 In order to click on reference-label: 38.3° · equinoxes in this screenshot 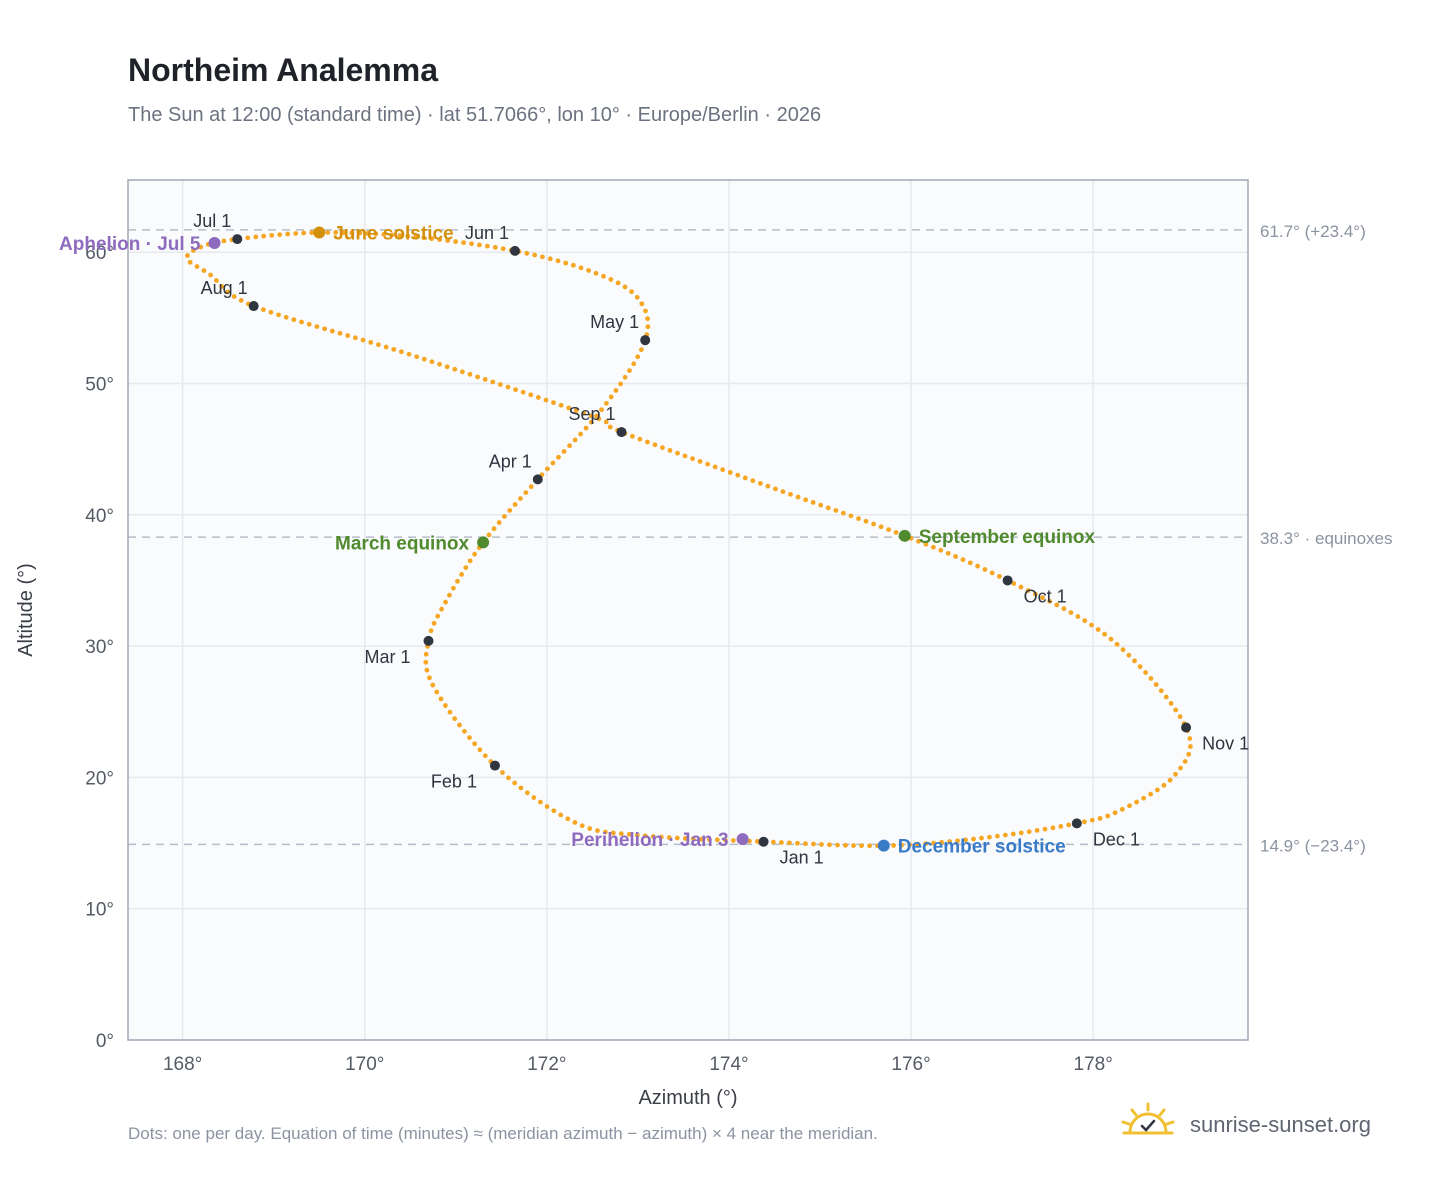, I will do `click(1326, 538)`.